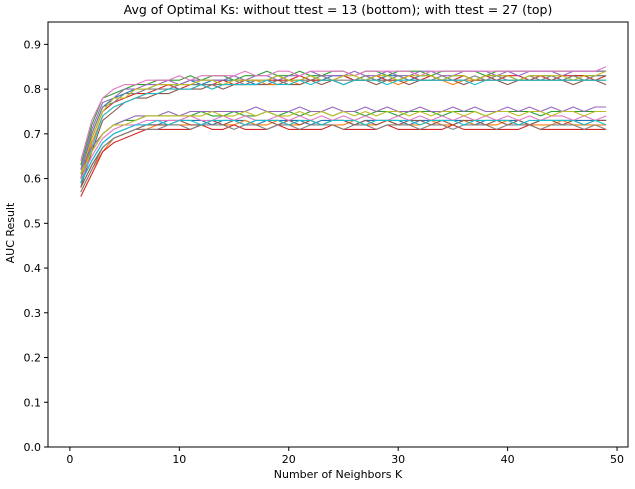 The width and height of the screenshot is (635, 489). I want to click on x-tick-label: 40, so click(508, 459).